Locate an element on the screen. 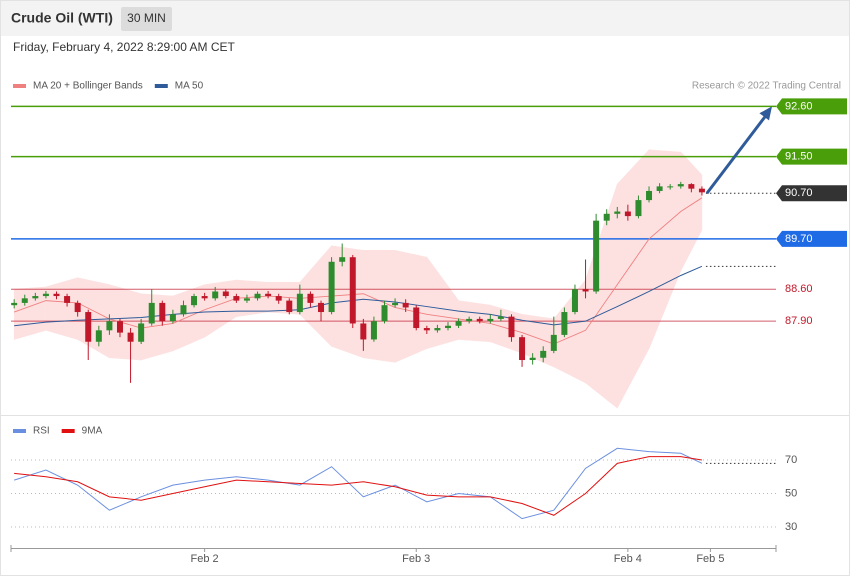  timeframe: 30 MIN is located at coordinates (146, 18).